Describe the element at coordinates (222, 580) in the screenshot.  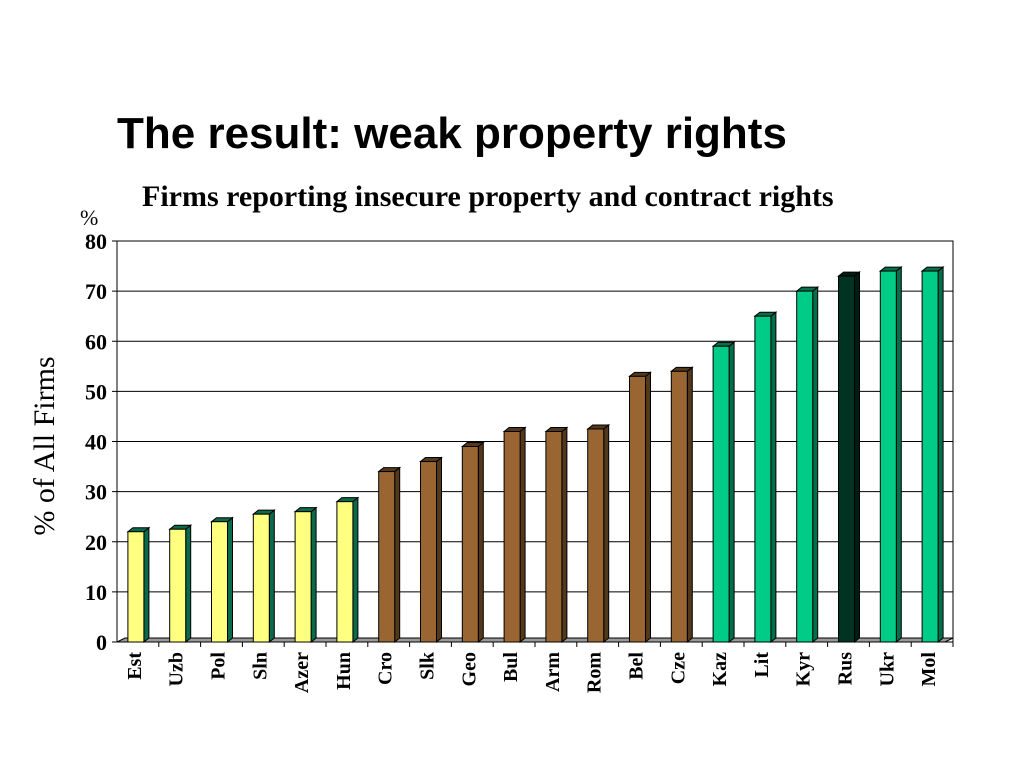
I see `bar-pol` at that location.